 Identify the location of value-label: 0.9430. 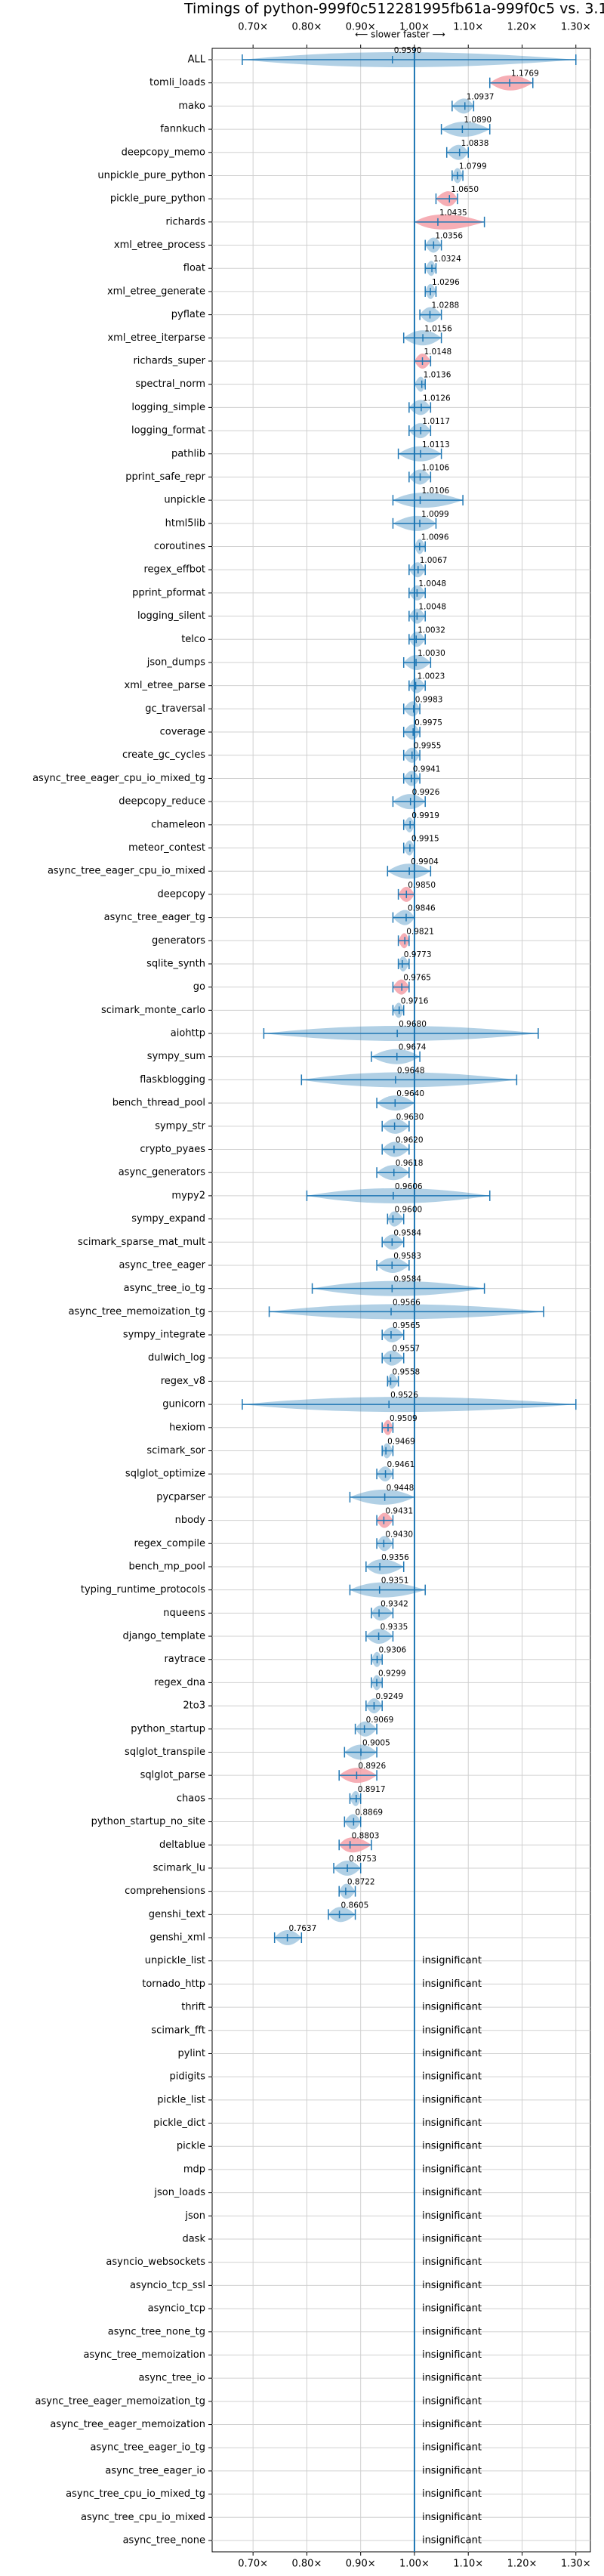
(399, 1534).